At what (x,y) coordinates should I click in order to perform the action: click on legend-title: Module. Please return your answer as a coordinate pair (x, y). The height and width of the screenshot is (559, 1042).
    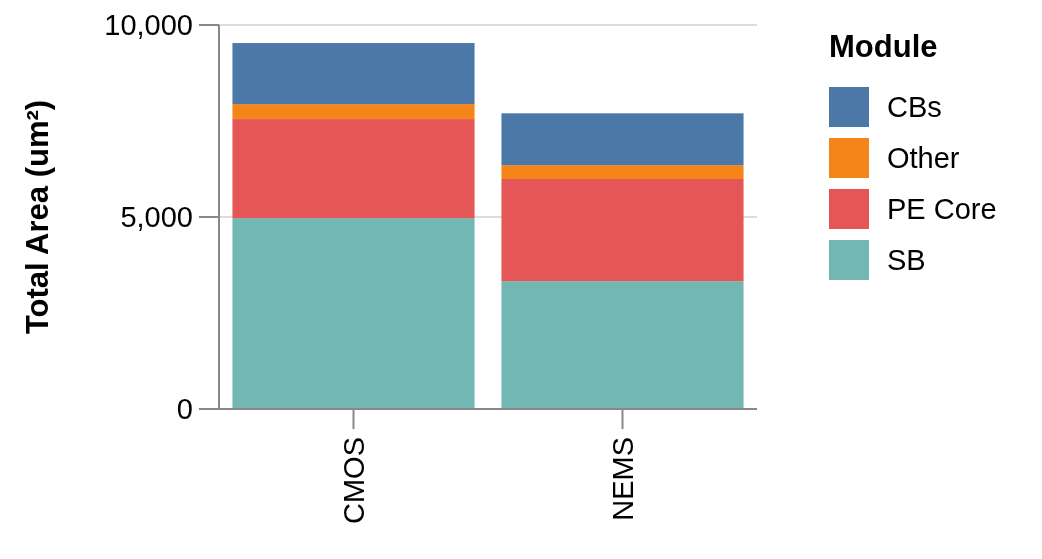
    Looking at the image, I should click on (883, 46).